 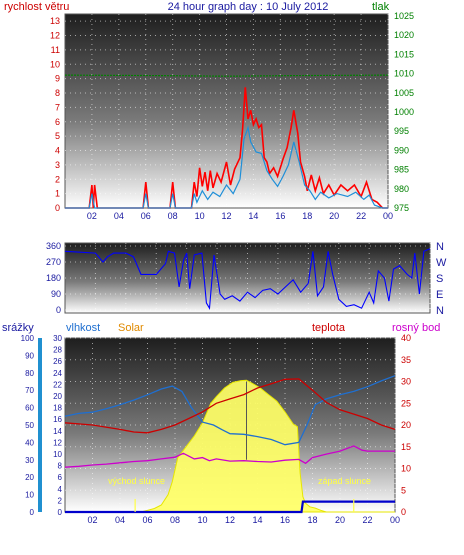 I want to click on humidity-y-tick-16: 16, so click(x=57, y=419).